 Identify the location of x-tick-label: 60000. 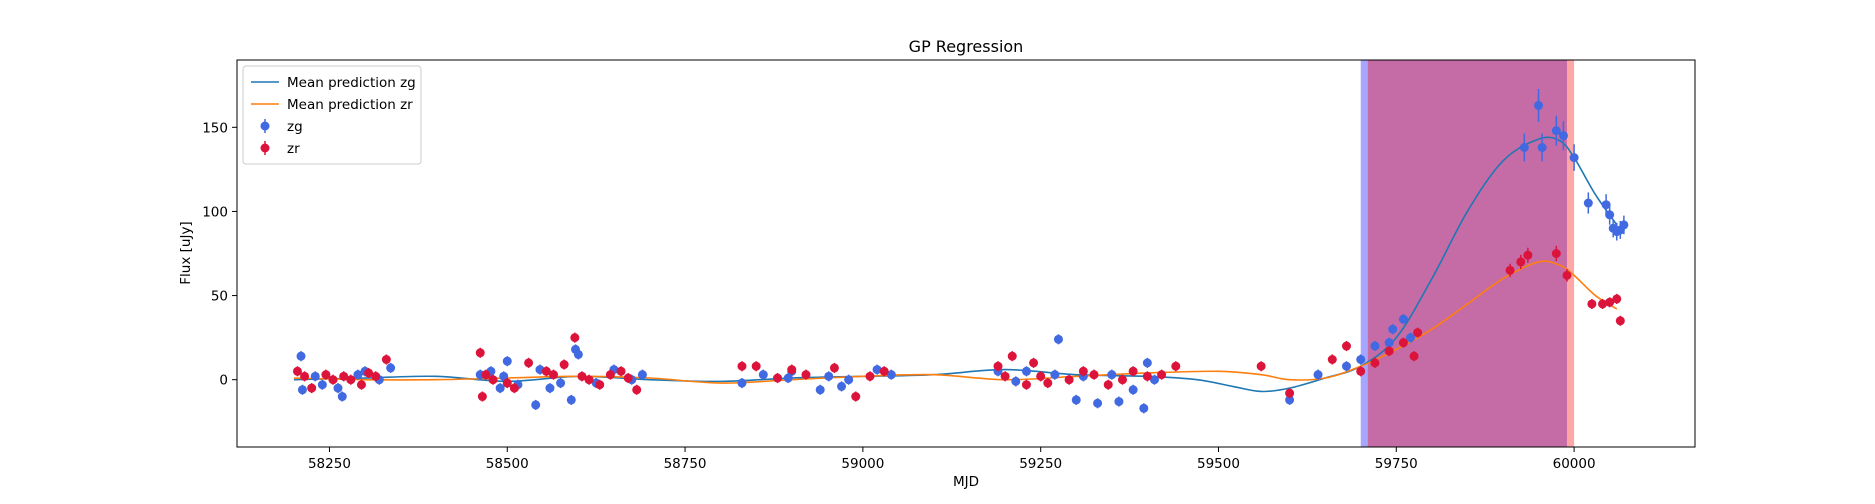
(1574, 464).